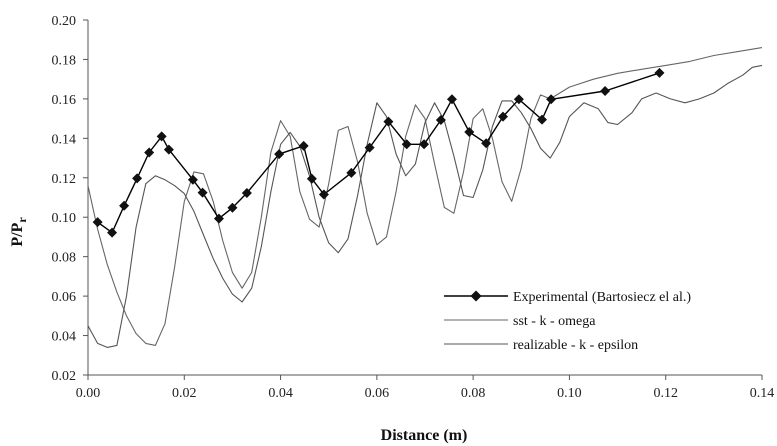 This screenshot has height=446, width=777. What do you see at coordinates (64, 376) in the screenshot?
I see `y-tick-label: 0.02` at bounding box center [64, 376].